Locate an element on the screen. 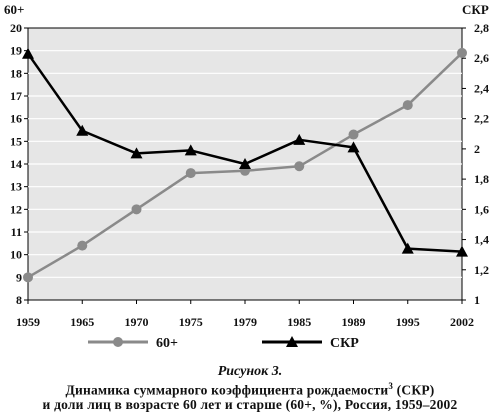 The width and height of the screenshot is (500, 413). right-tick-label: 1 is located at coordinates (477, 300).